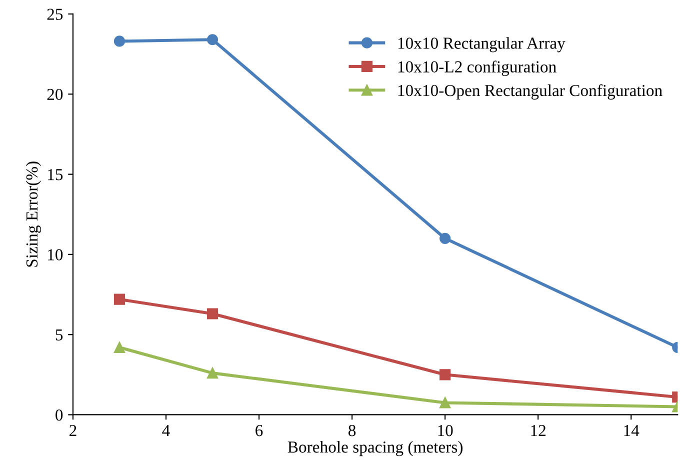  Describe the element at coordinates (55, 14) in the screenshot. I see `y-tick-label: 25` at that location.